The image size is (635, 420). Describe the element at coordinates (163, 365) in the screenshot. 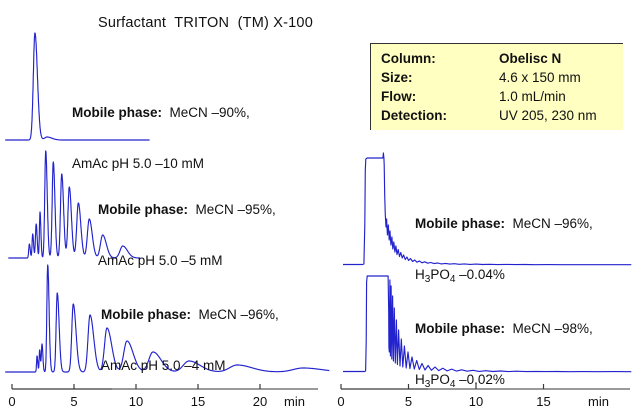

I see `label-line-2: AmAc pH 5.0 –4 mM` at that location.